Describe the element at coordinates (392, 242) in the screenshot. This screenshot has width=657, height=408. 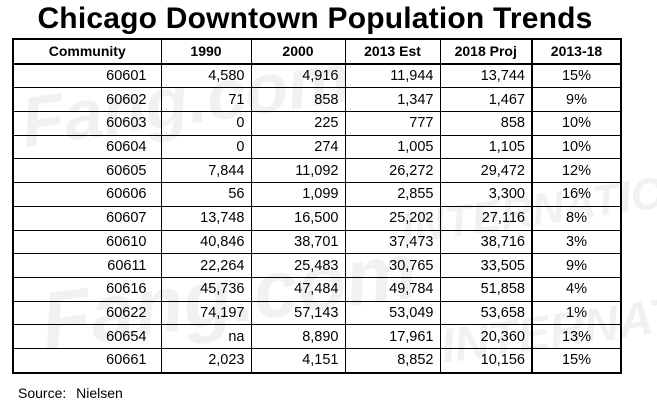
I see `table-cell: 37,473` at that location.